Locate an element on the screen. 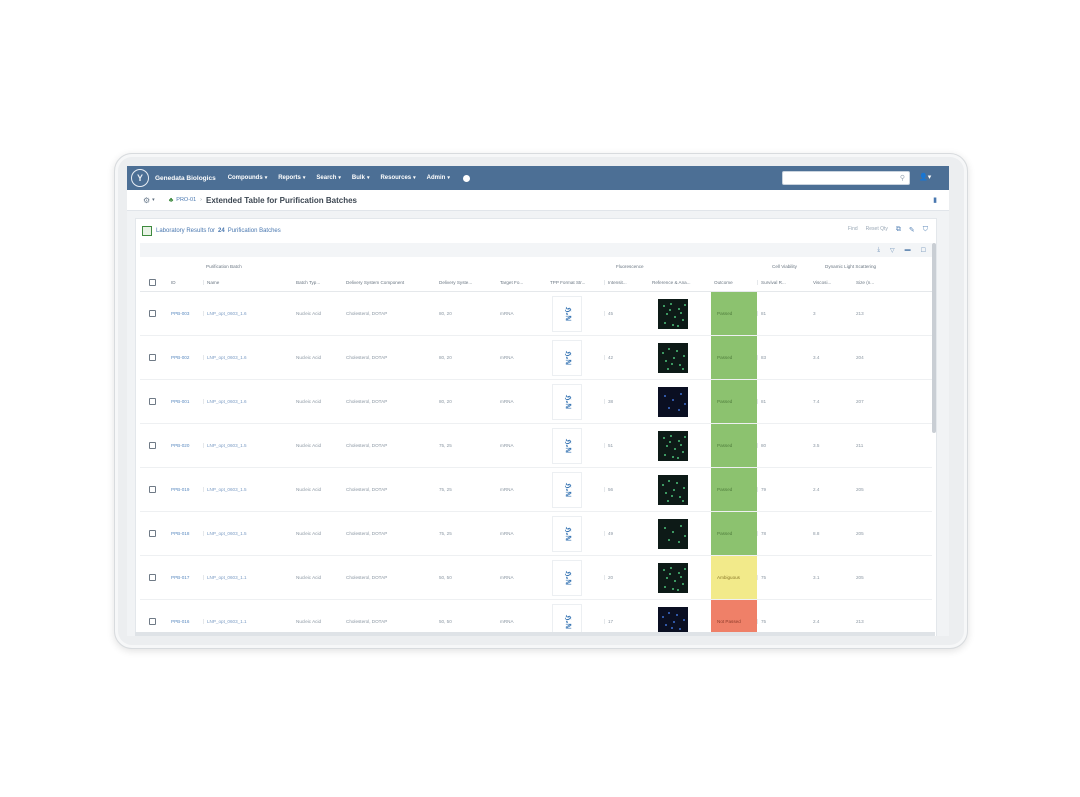 The height and width of the screenshot is (797, 1080). col-name: Name is located at coordinates (248, 282).